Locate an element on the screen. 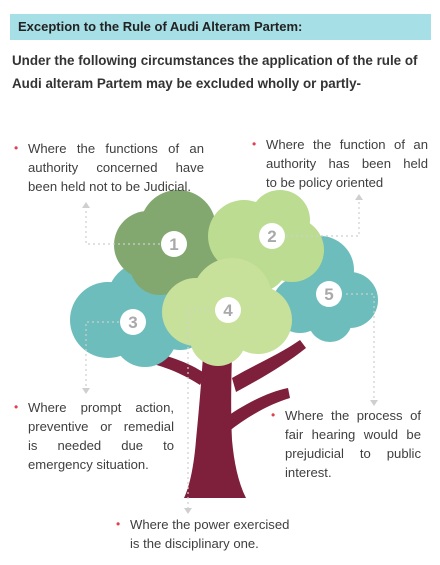 Image resolution: width=440 pixels, height=565 pixels. point-3-line-1: Where prompt action, is located at coordinates (101, 407).